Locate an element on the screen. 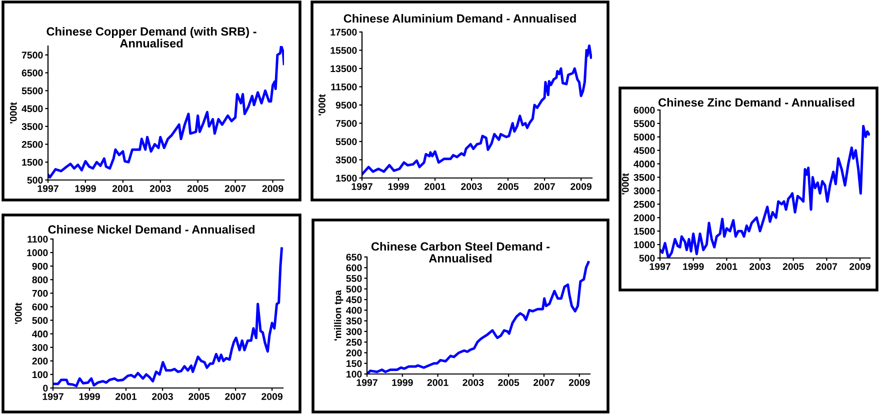 The height and width of the screenshot is (416, 880). y-tick-label: 250 is located at coordinates (354, 342).